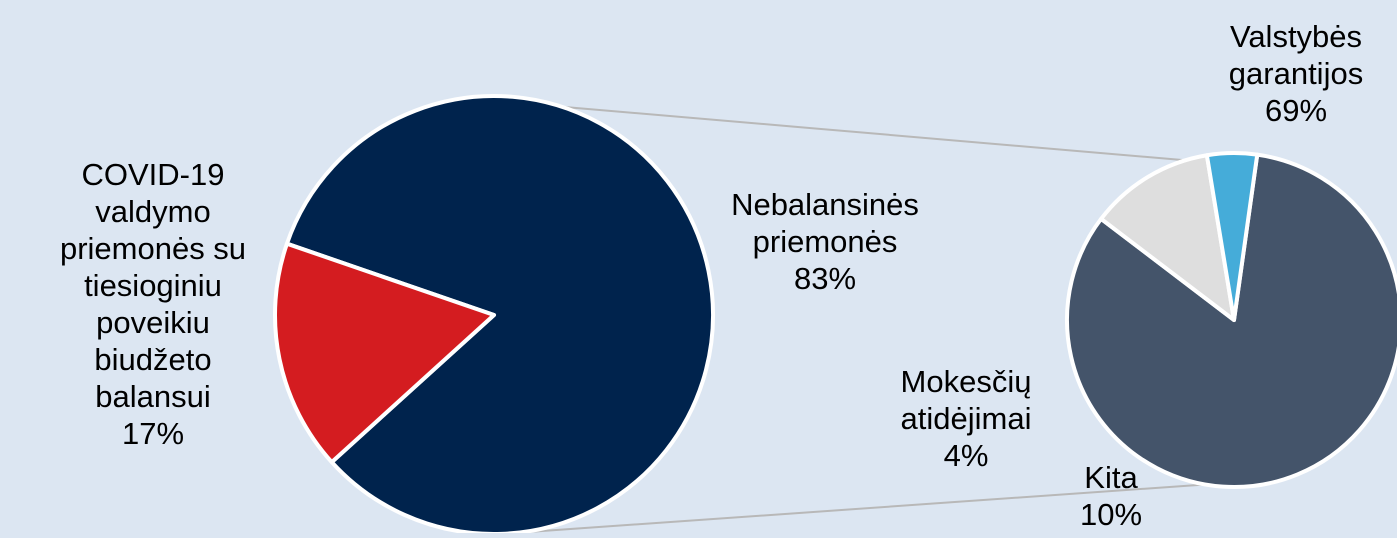 The image size is (1397, 538). I want to click on label-off-balance-measures: Nebalansinės priemonės 83%, so click(825, 241).